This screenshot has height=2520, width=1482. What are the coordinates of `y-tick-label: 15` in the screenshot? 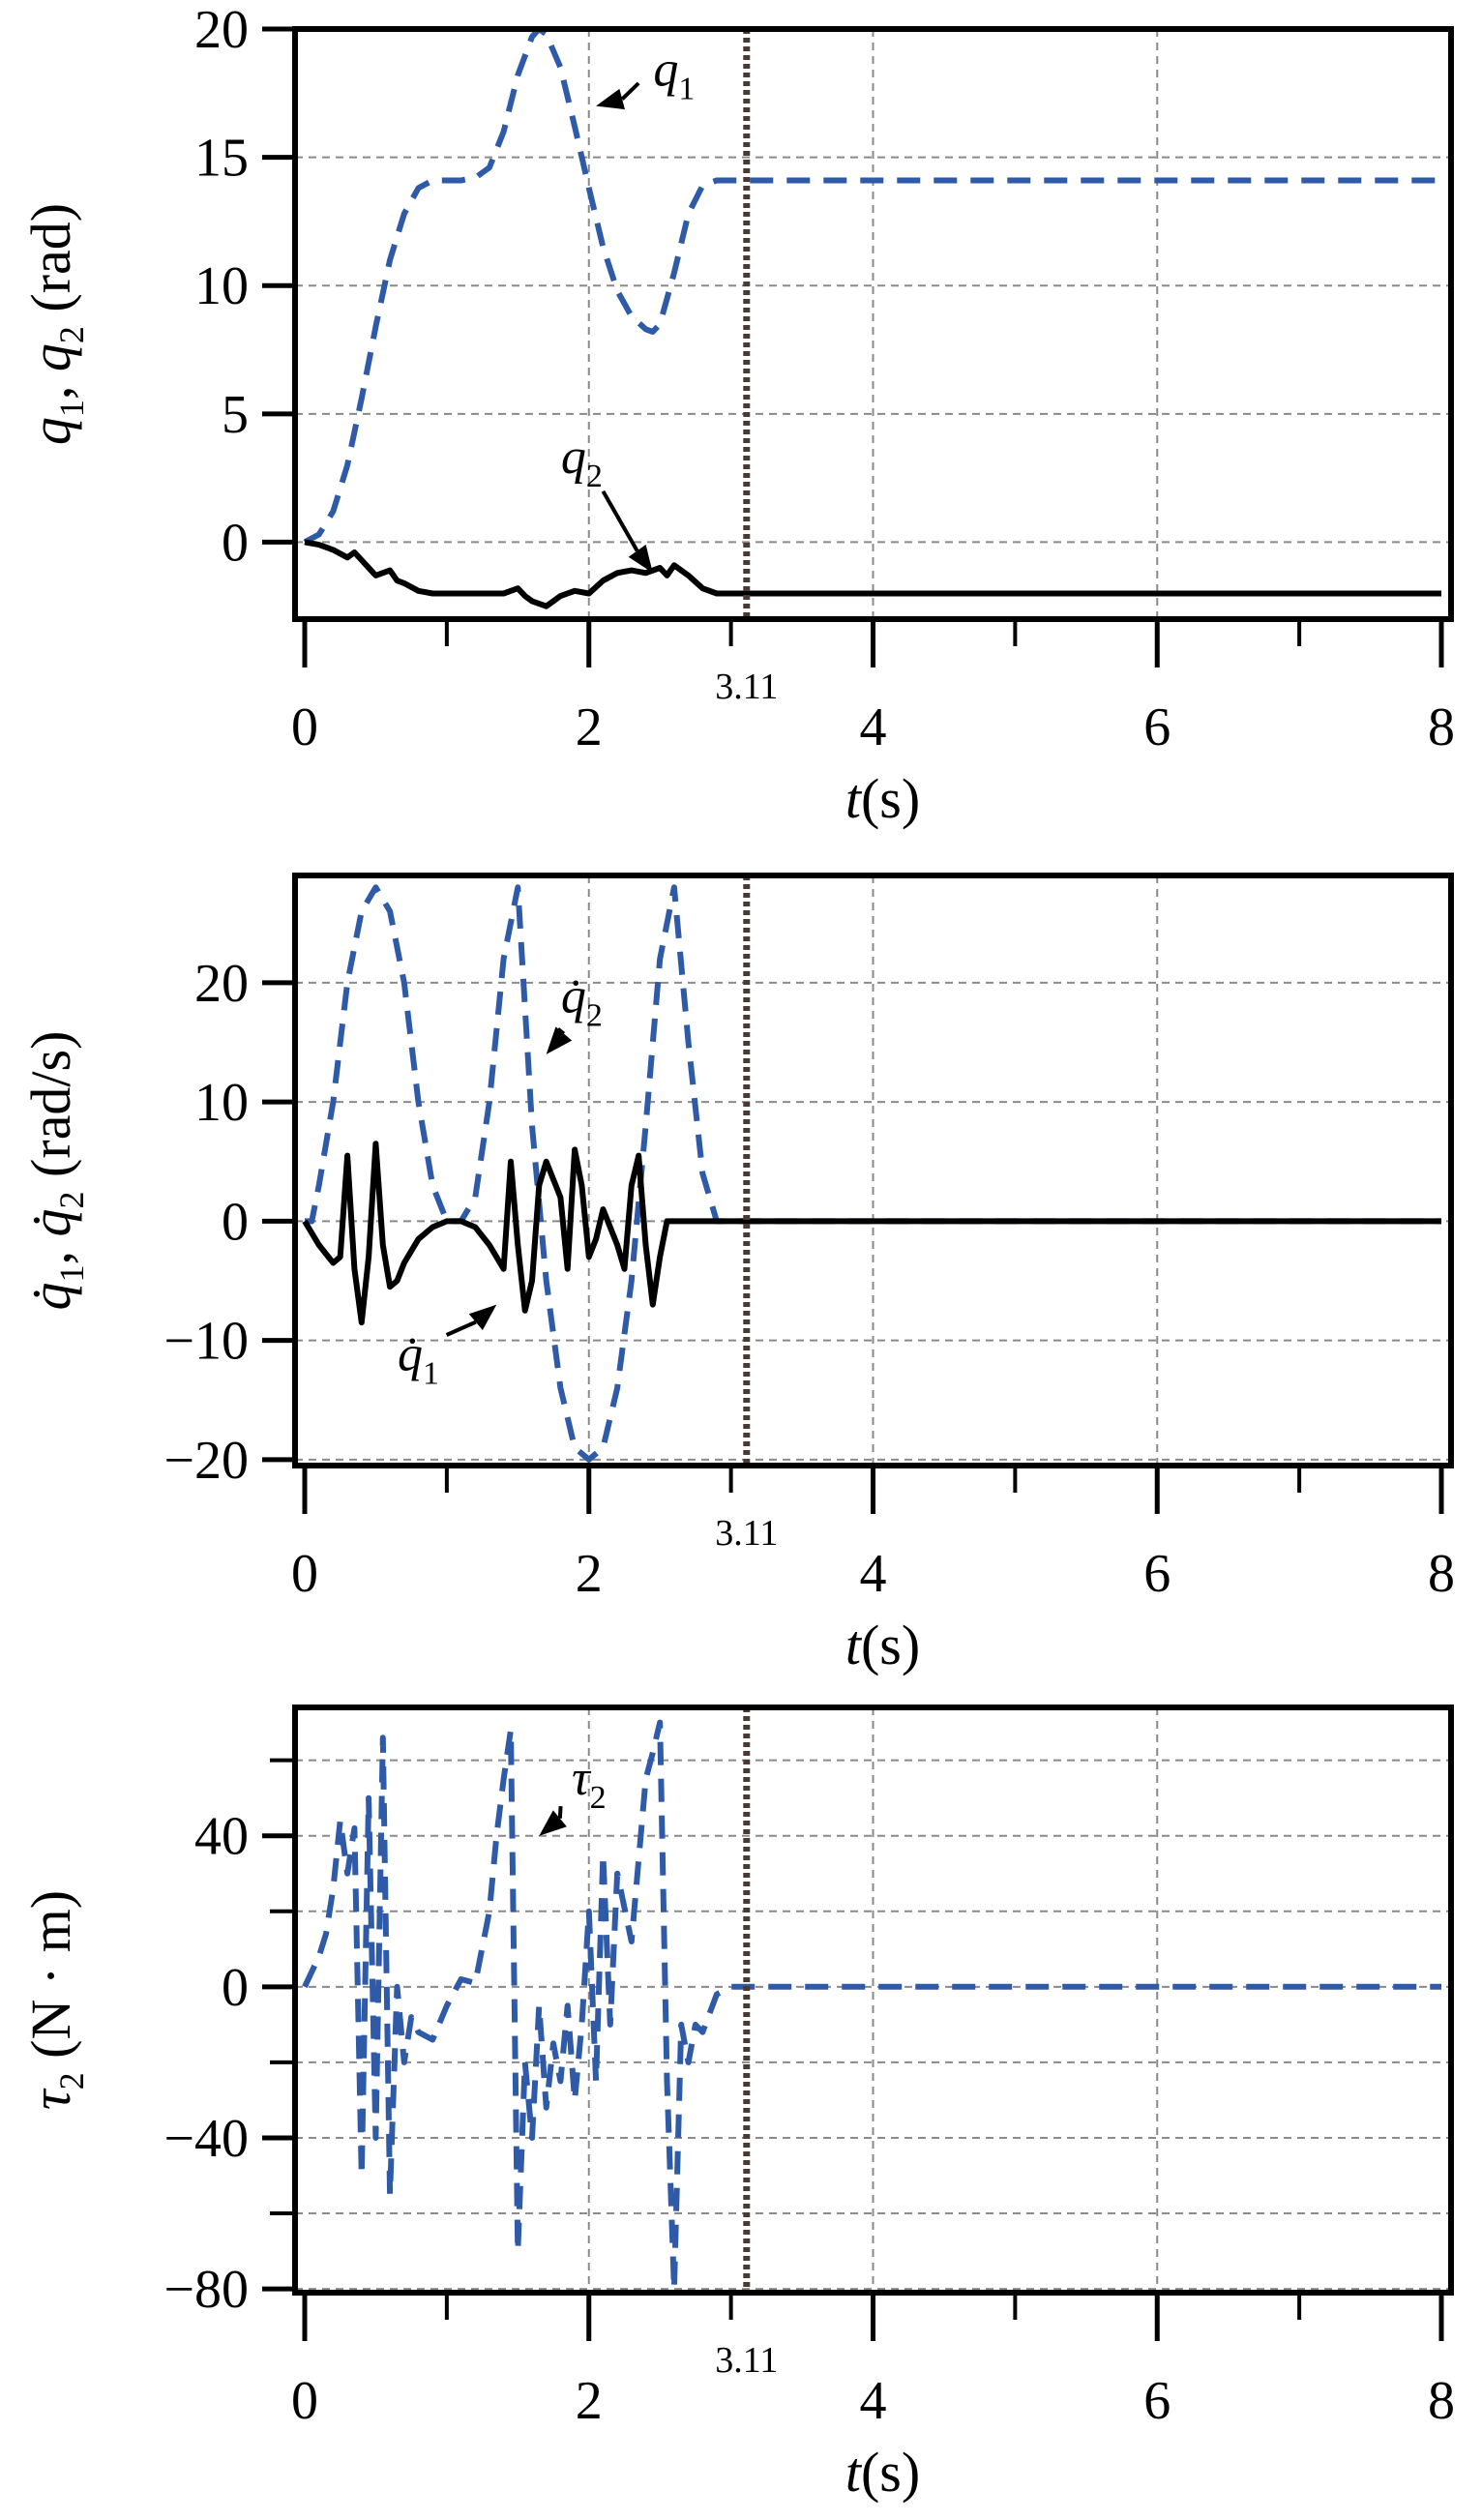 It's located at (221, 159).